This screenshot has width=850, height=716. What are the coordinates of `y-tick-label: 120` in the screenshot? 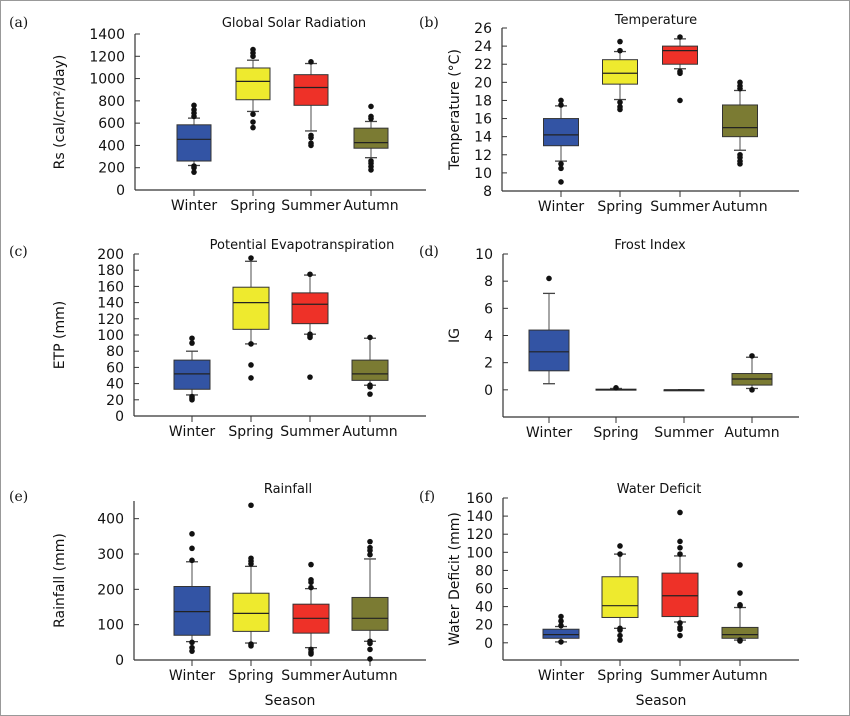 It's located at (479, 535).